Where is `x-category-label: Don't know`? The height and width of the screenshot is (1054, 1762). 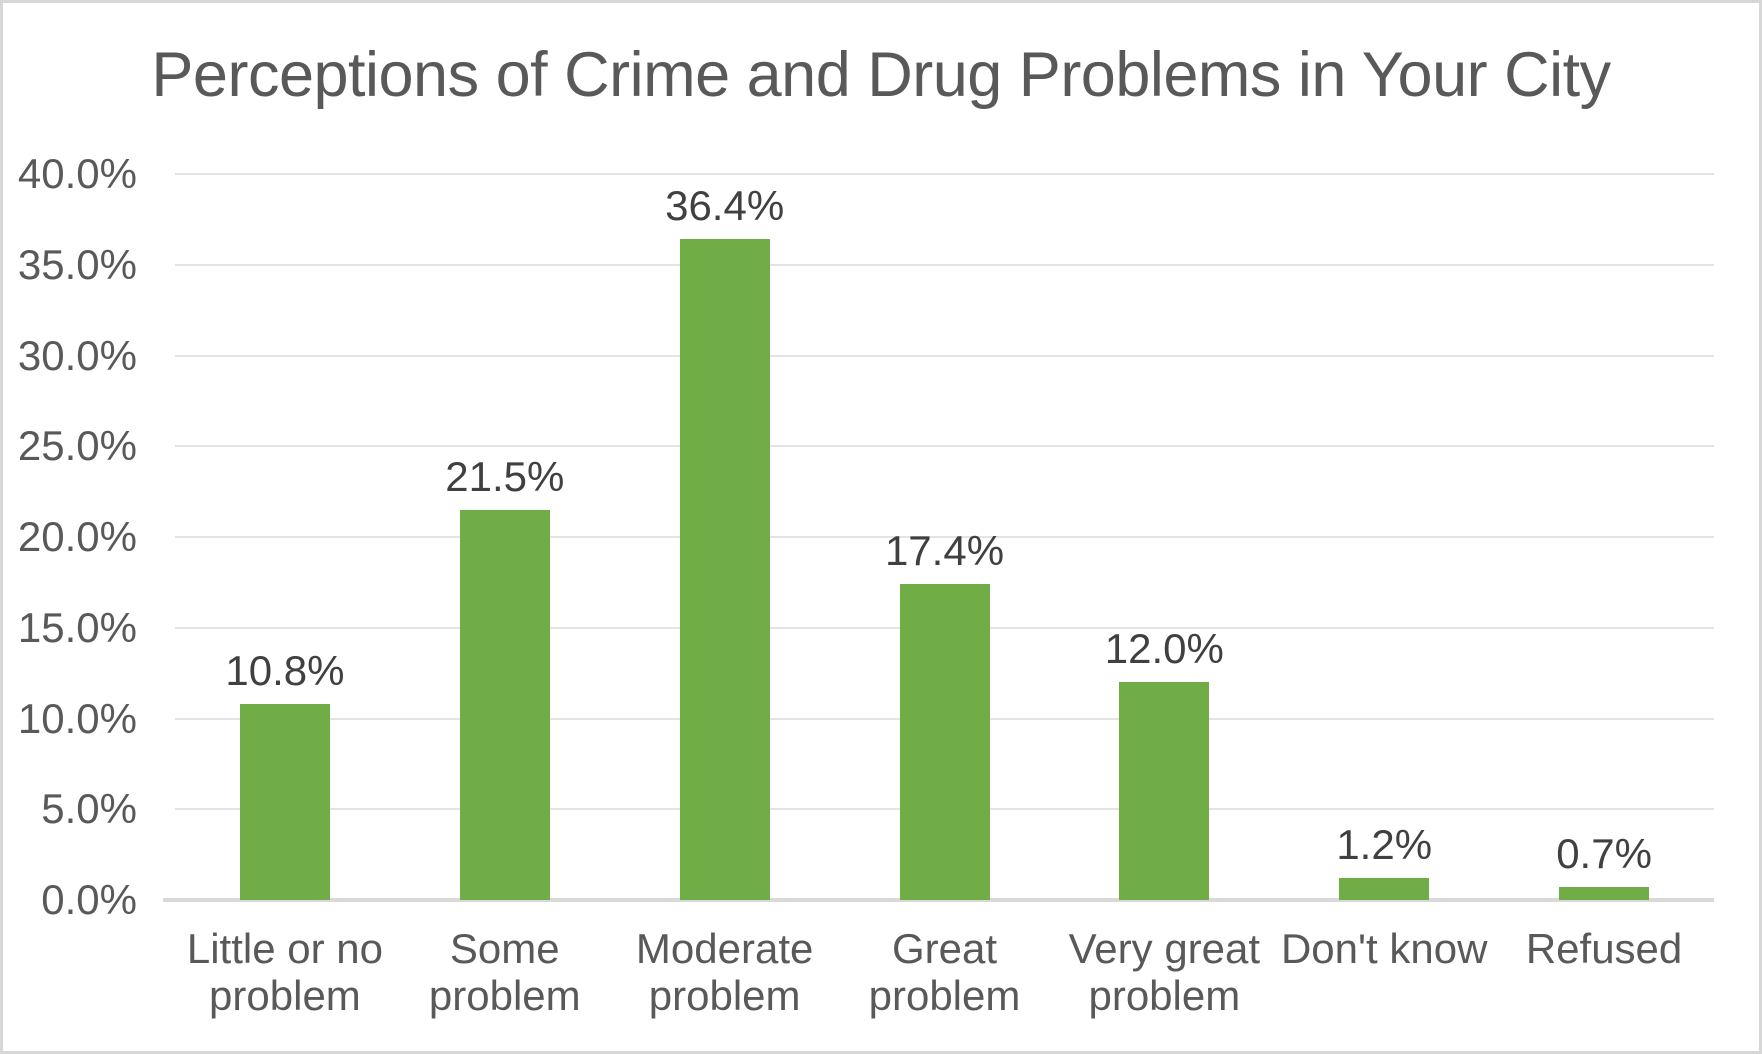 x-category-label: Don't know is located at coordinates (1384, 948).